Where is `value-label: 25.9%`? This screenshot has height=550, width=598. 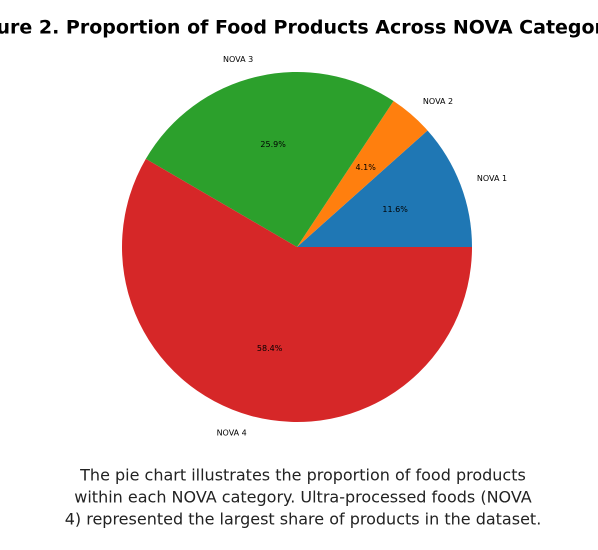 value-label: 25.9% is located at coordinates (273, 144).